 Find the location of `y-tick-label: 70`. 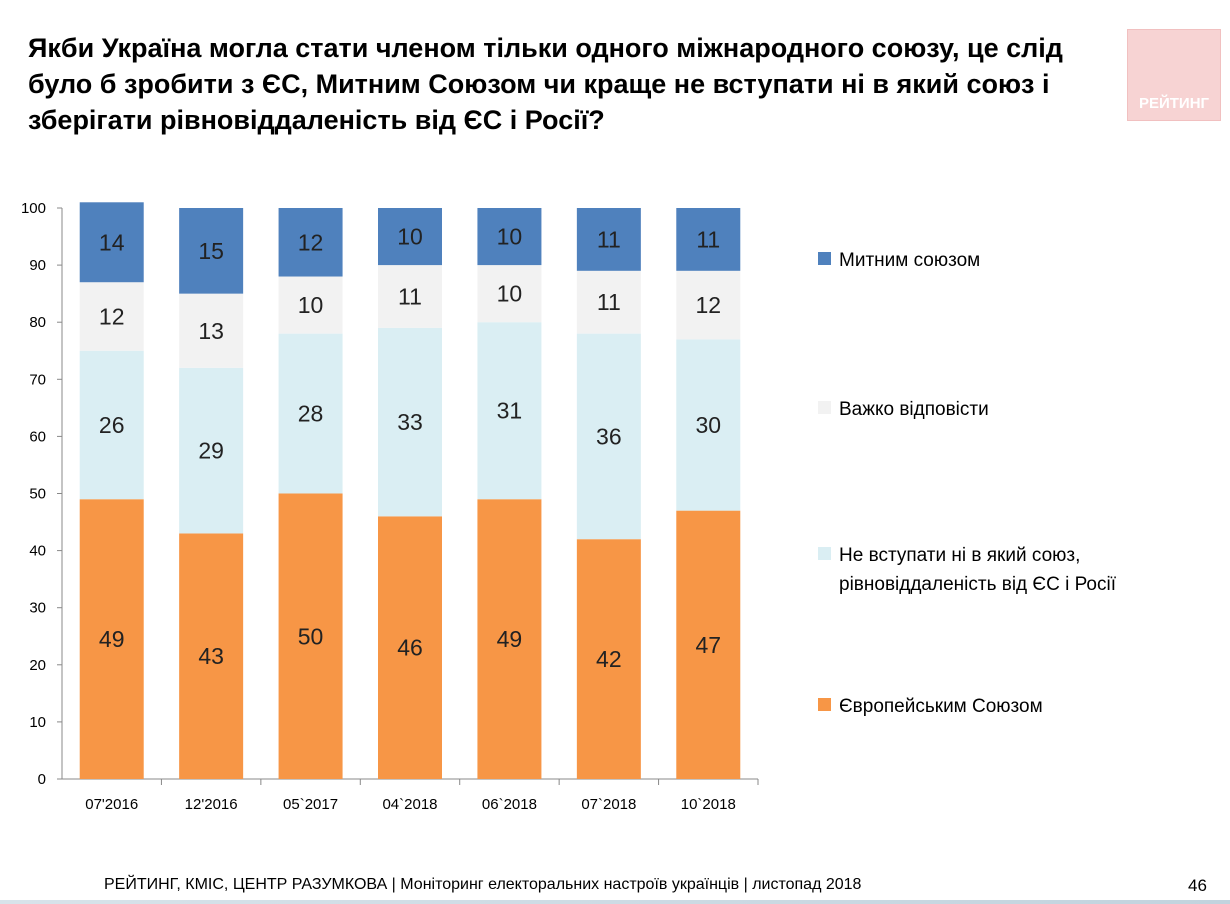

y-tick-label: 70 is located at coordinates (37, 379).